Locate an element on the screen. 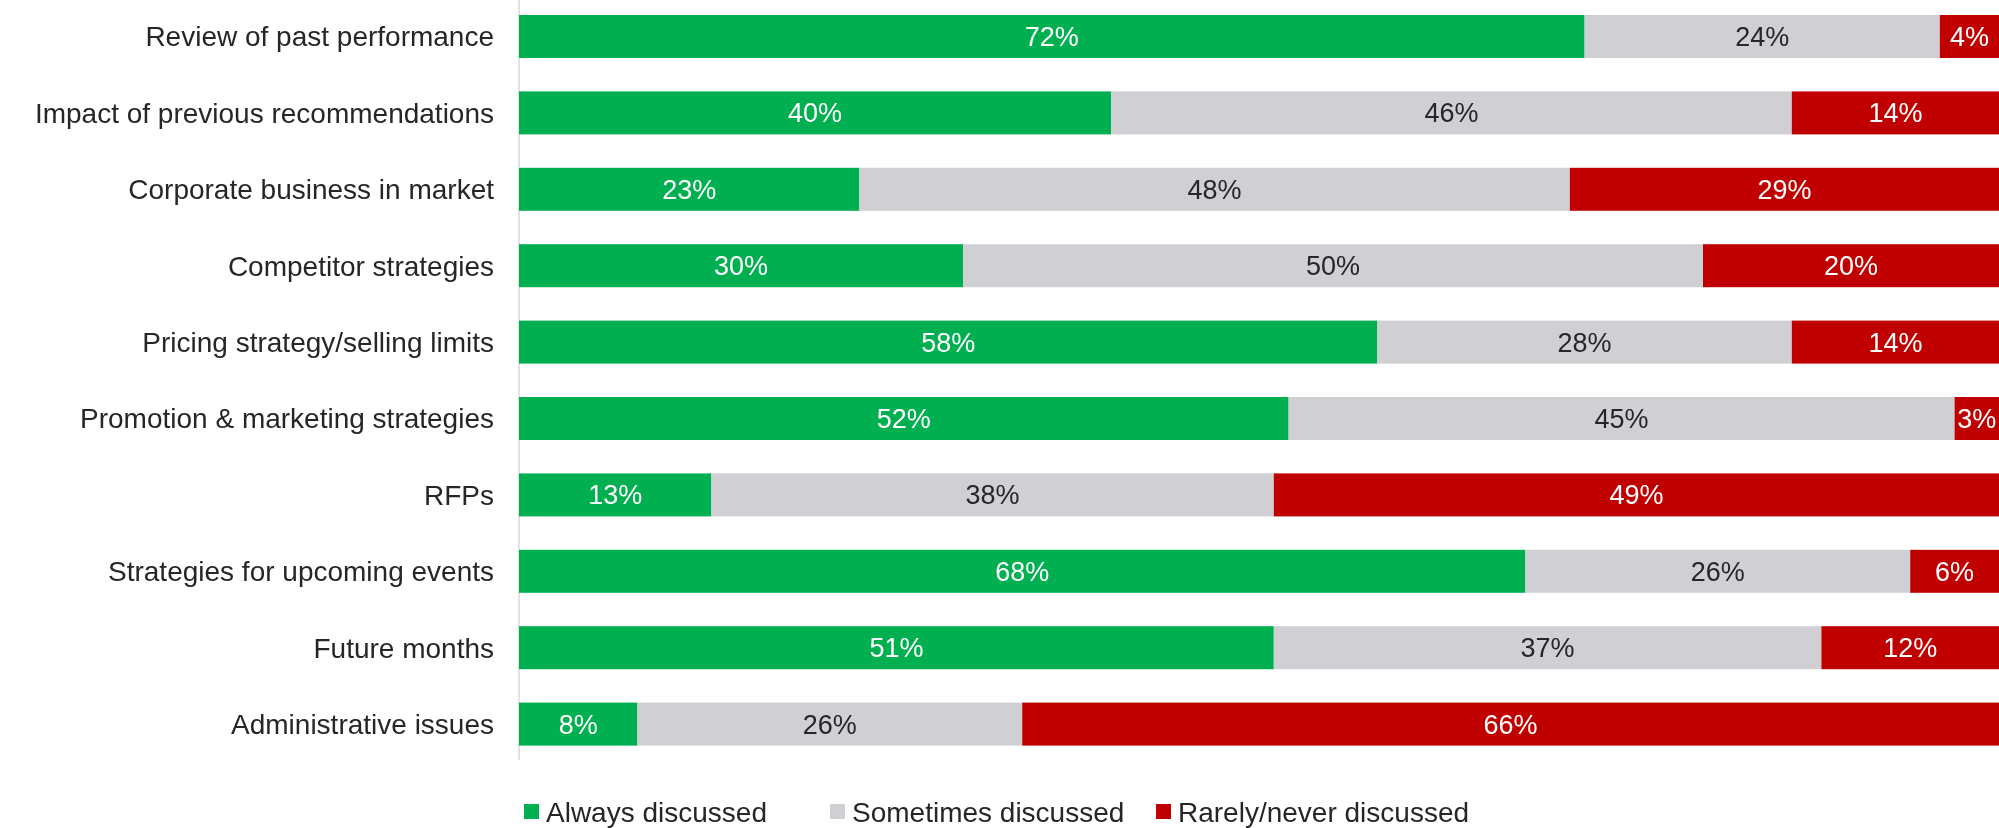 This screenshot has width=1999, height=828. data-label: 6% is located at coordinates (1955, 571).